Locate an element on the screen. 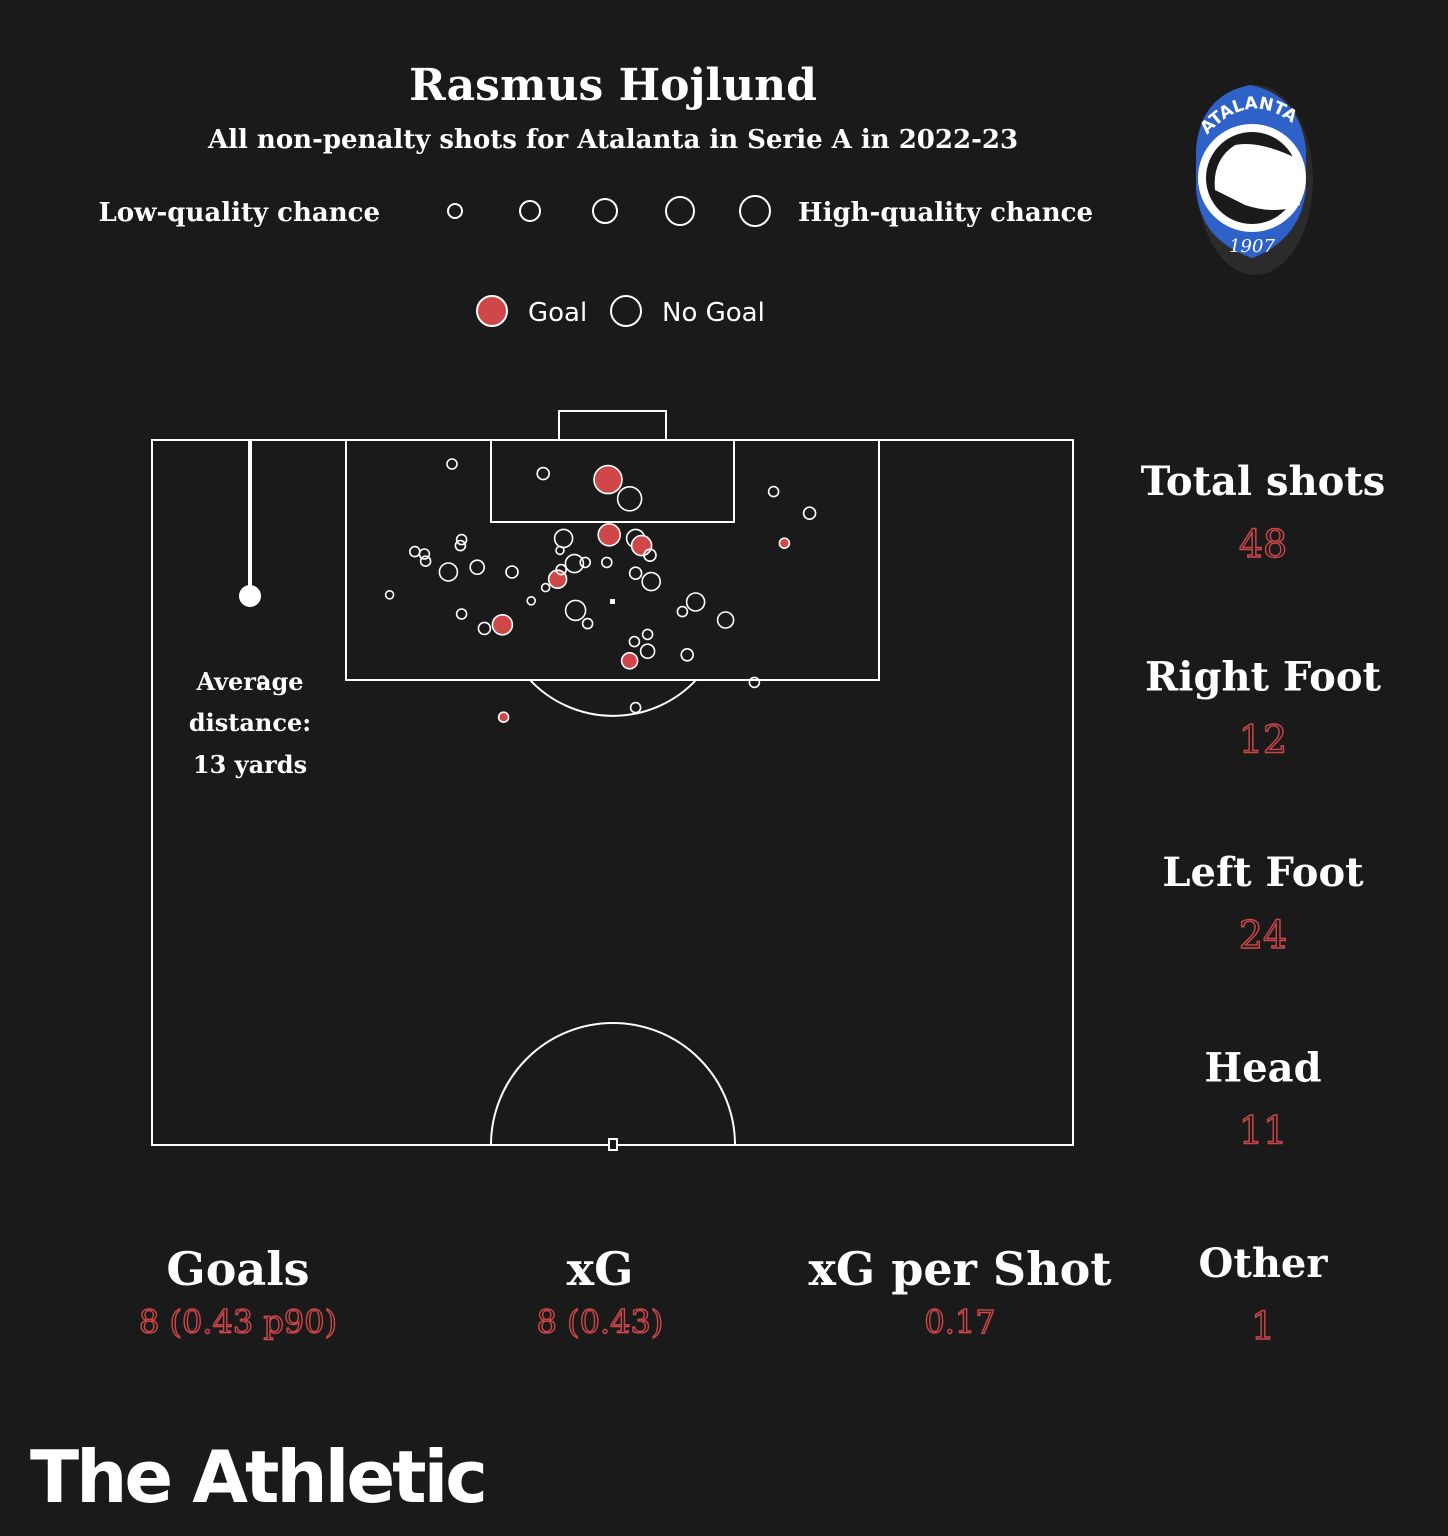 The image size is (1448, 1536). average-label: distance: is located at coordinates (250, 722).